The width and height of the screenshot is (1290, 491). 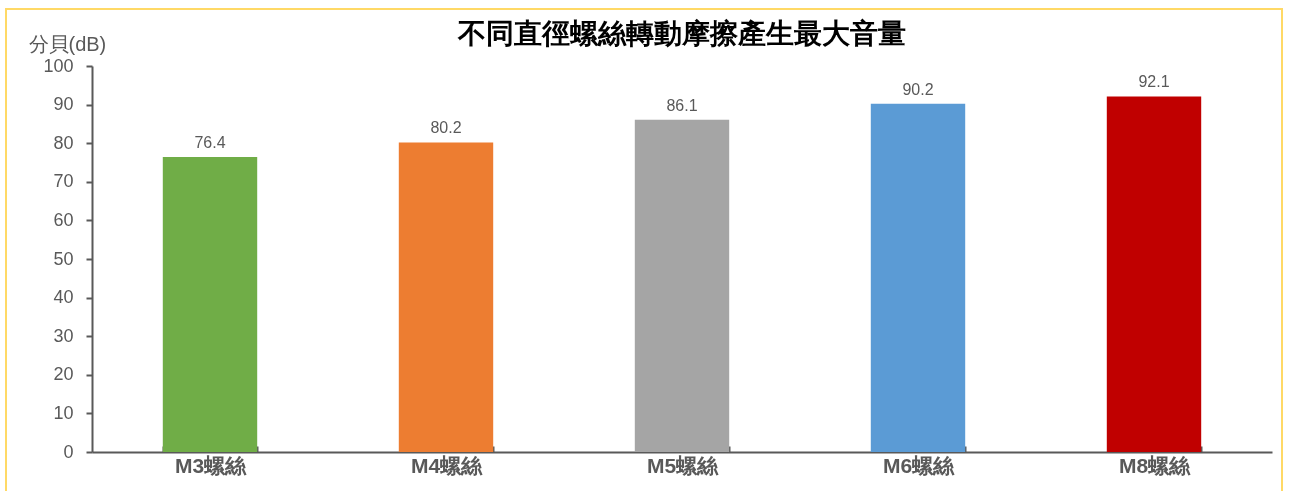 I want to click on y-tick-label: 30, so click(x=63, y=335).